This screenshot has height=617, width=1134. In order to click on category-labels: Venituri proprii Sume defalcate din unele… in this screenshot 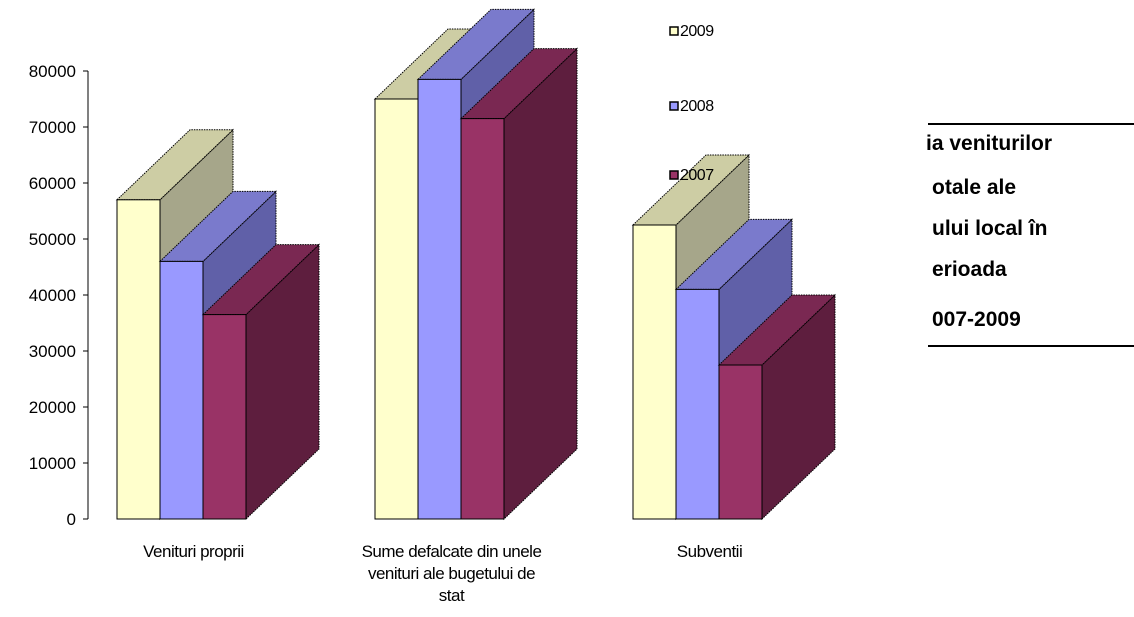, I will do `click(443, 573)`.